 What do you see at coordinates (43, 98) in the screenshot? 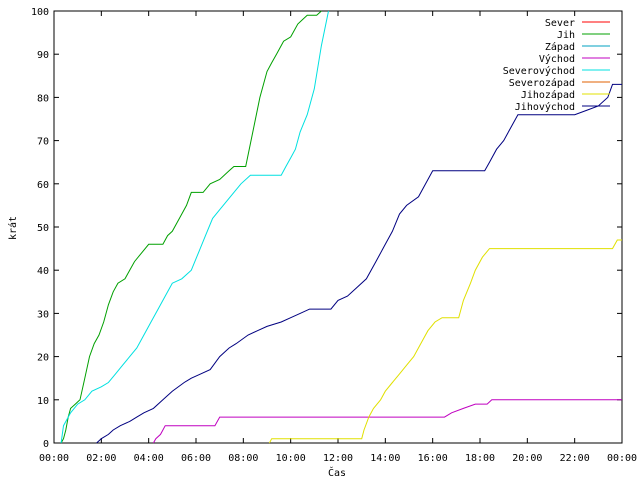
I see `y-tick-label: 80` at bounding box center [43, 98].